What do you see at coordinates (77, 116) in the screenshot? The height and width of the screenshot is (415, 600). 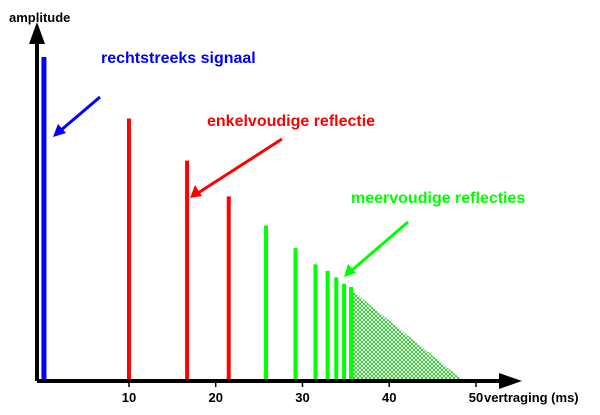 I see `arrow-direct-signal` at bounding box center [77, 116].